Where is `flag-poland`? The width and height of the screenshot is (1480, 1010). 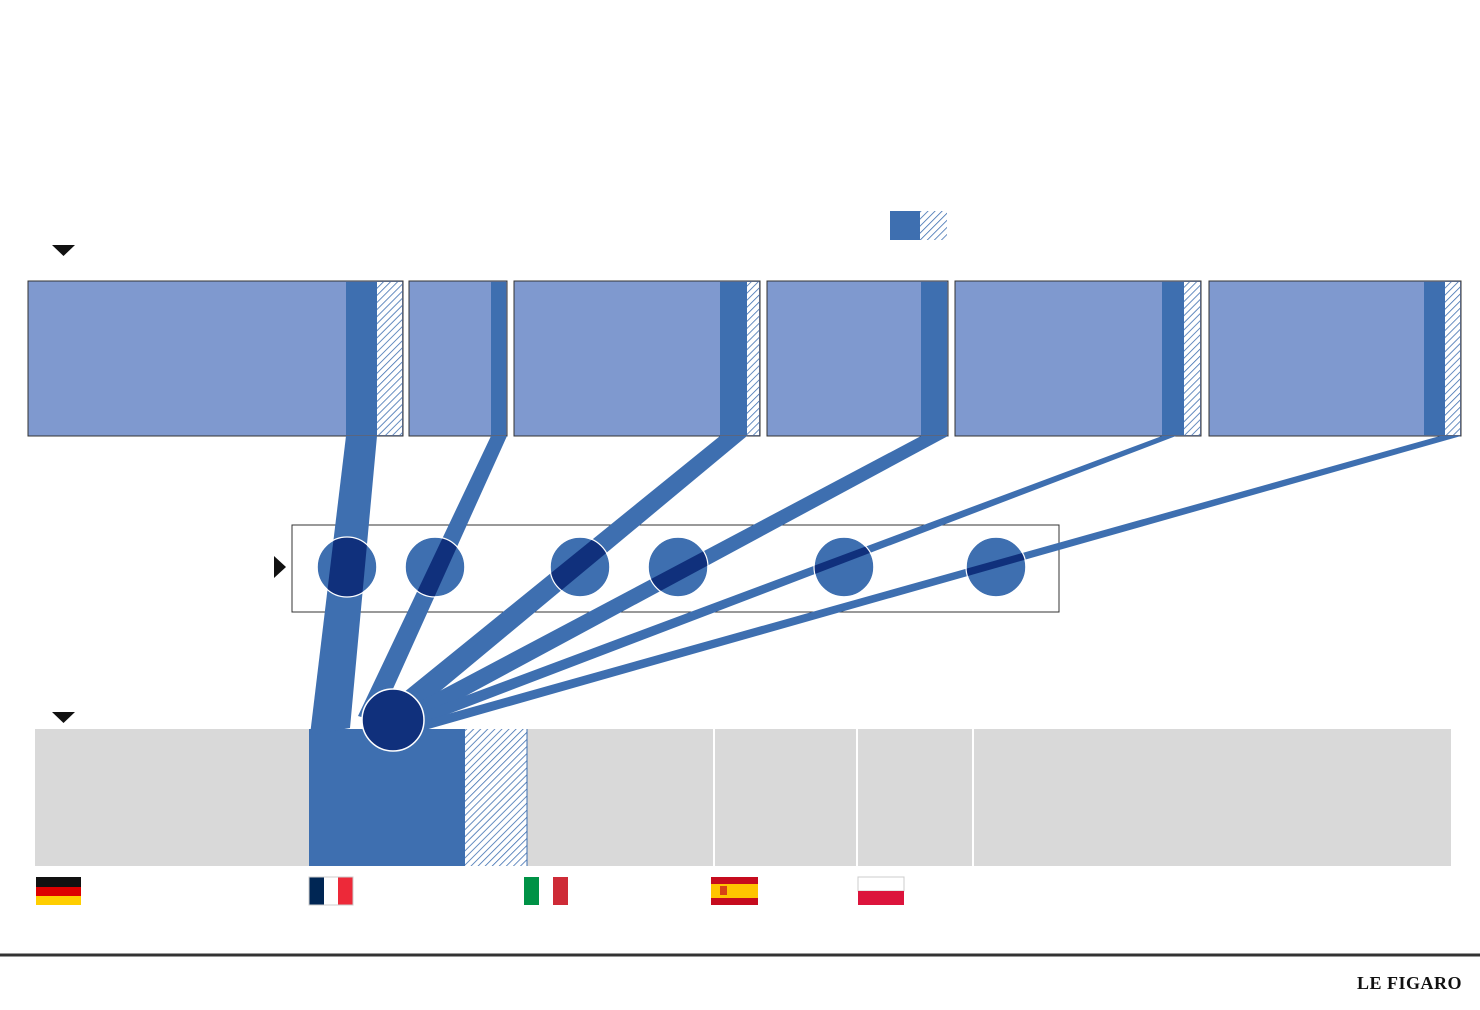
flag-poland is located at coordinates (881, 890).